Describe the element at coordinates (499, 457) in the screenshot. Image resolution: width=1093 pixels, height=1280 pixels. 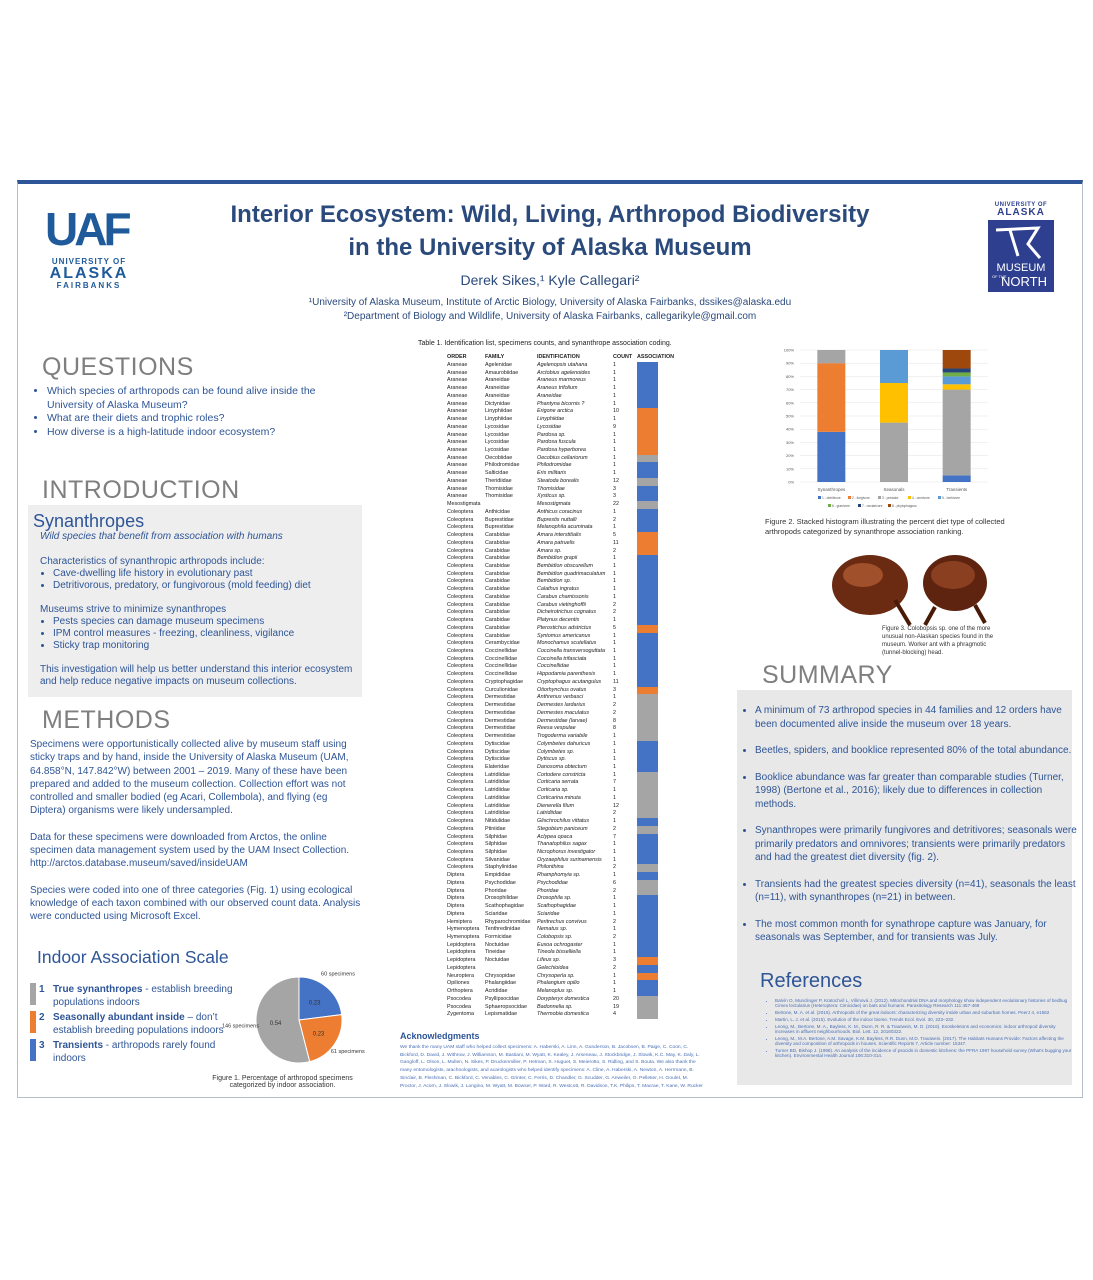
I see `table-cell: Oecobiidae` at that location.